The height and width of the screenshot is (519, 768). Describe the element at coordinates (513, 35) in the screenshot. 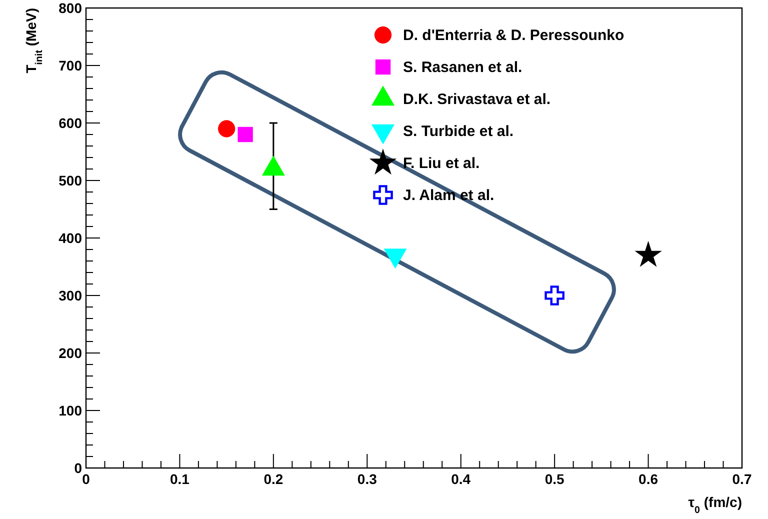

I see `legend-label: D. d'Enterria & D. Peressounko` at that location.